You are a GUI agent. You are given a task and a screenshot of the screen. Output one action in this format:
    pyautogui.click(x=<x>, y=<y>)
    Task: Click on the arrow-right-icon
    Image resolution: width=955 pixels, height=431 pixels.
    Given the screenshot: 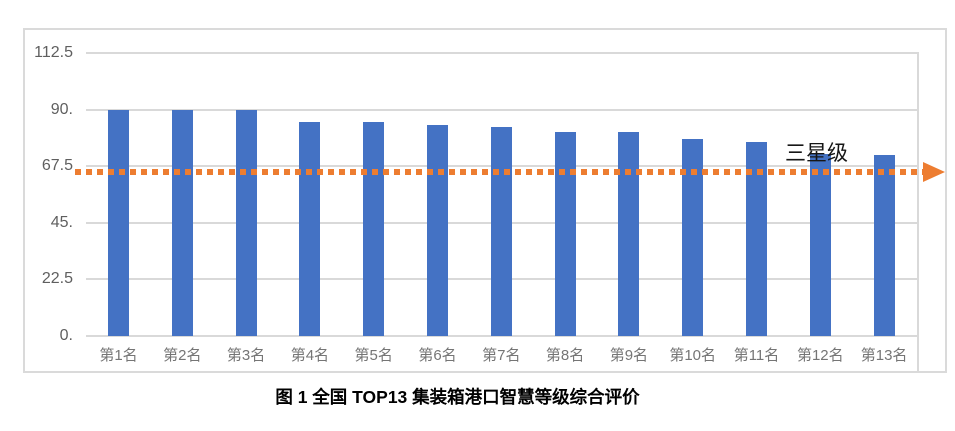 What is the action you would take?
    pyautogui.click(x=934, y=172)
    